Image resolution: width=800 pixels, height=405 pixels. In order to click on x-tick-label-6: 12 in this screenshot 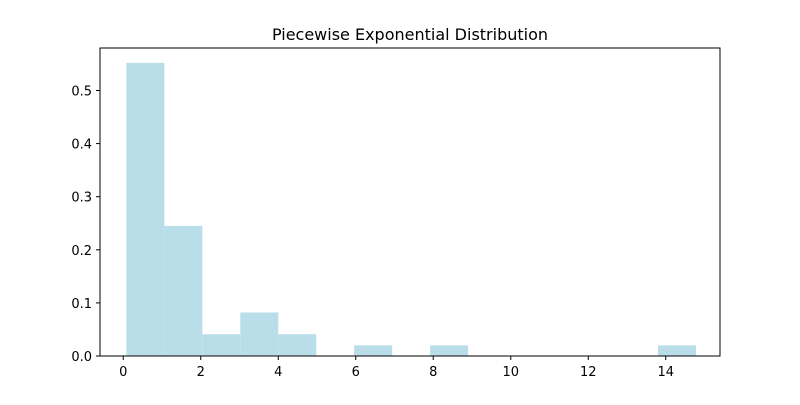, I will do `click(588, 372)`.